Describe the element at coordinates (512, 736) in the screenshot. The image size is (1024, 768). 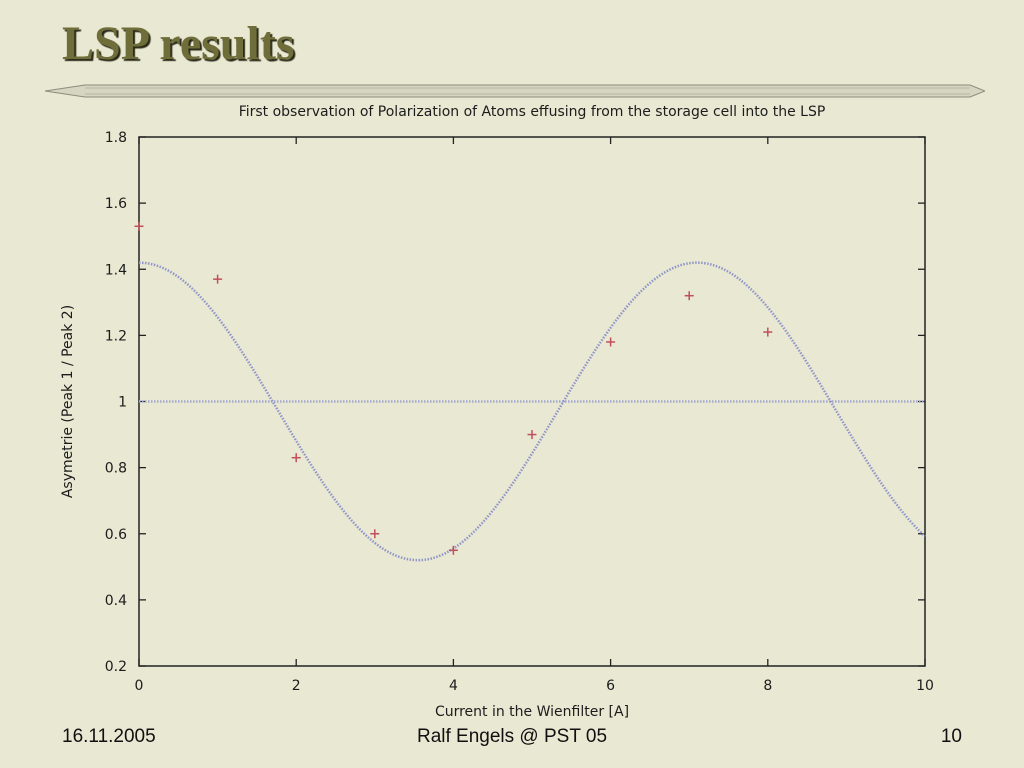
I see `footer-author: Ralf Engels @ PST 05` at that location.